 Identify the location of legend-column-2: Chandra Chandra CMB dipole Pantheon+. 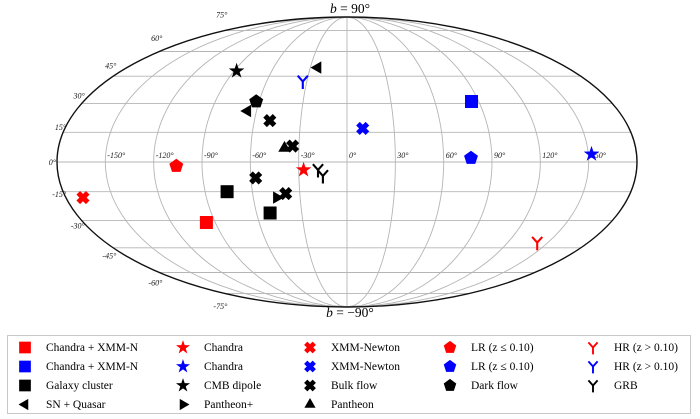
(217, 376).